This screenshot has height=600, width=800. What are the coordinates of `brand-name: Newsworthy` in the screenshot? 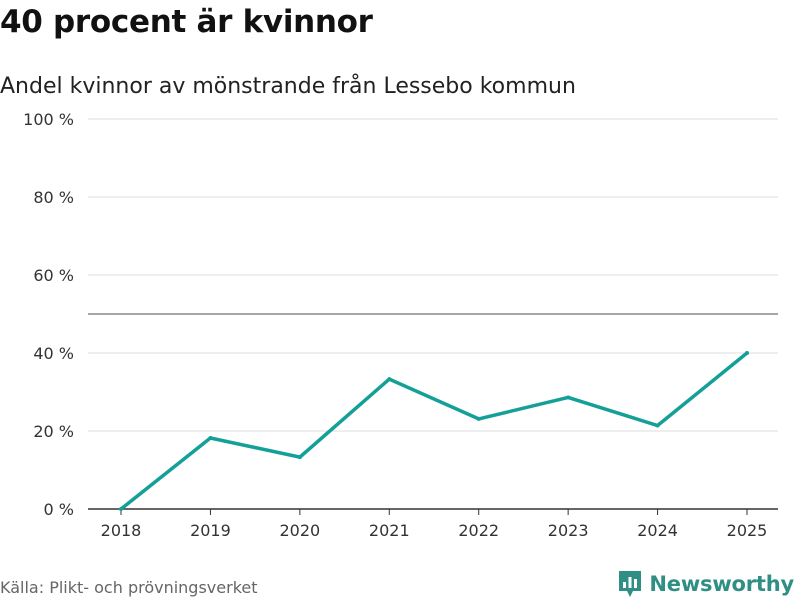 It's located at (721, 584).